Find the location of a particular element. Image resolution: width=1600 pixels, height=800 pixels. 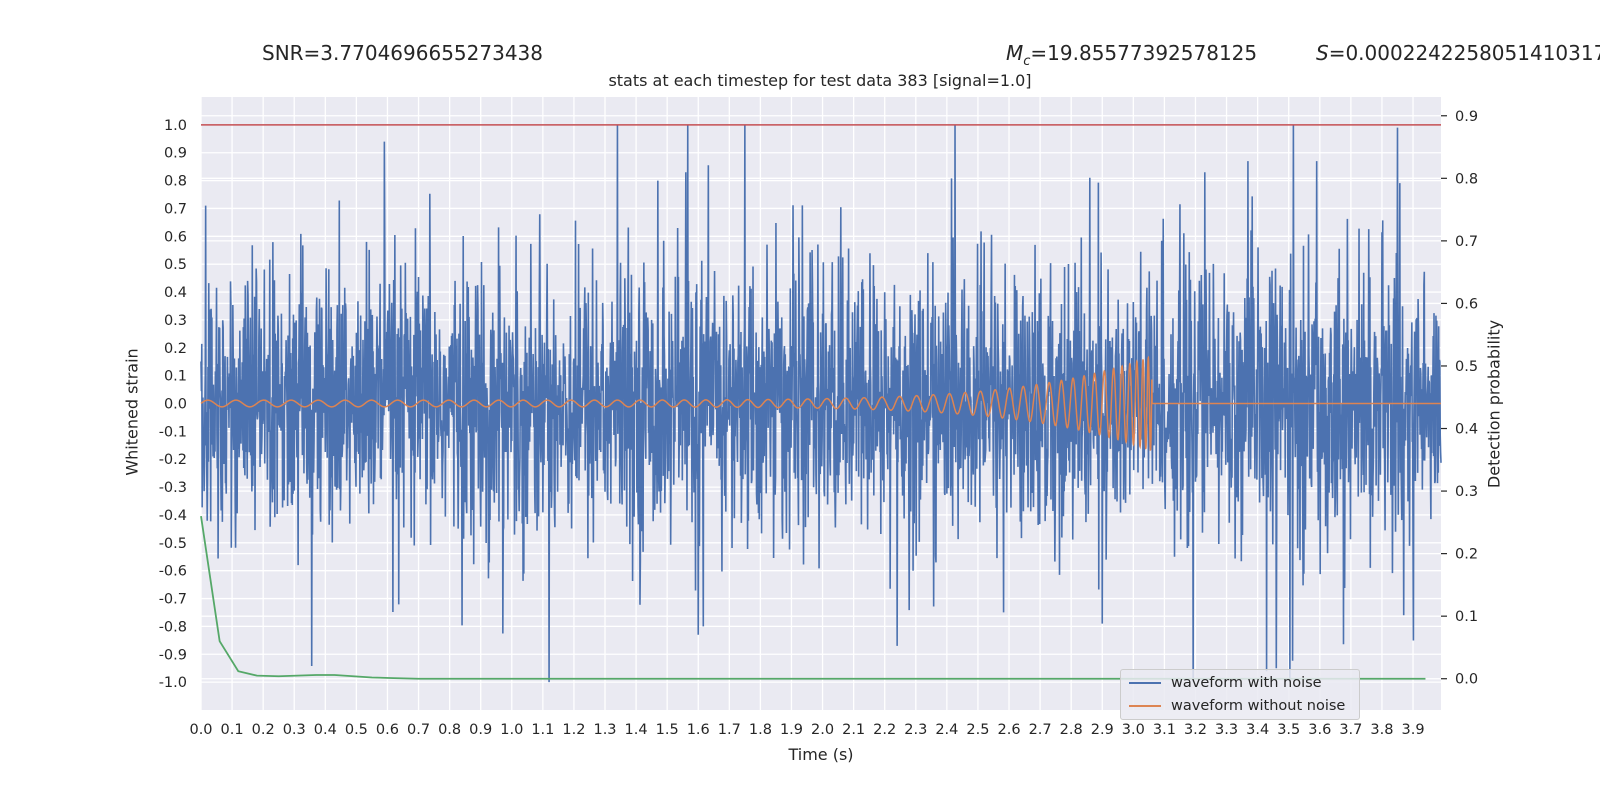

y-tick-label: -0.7 is located at coordinates (173, 600).